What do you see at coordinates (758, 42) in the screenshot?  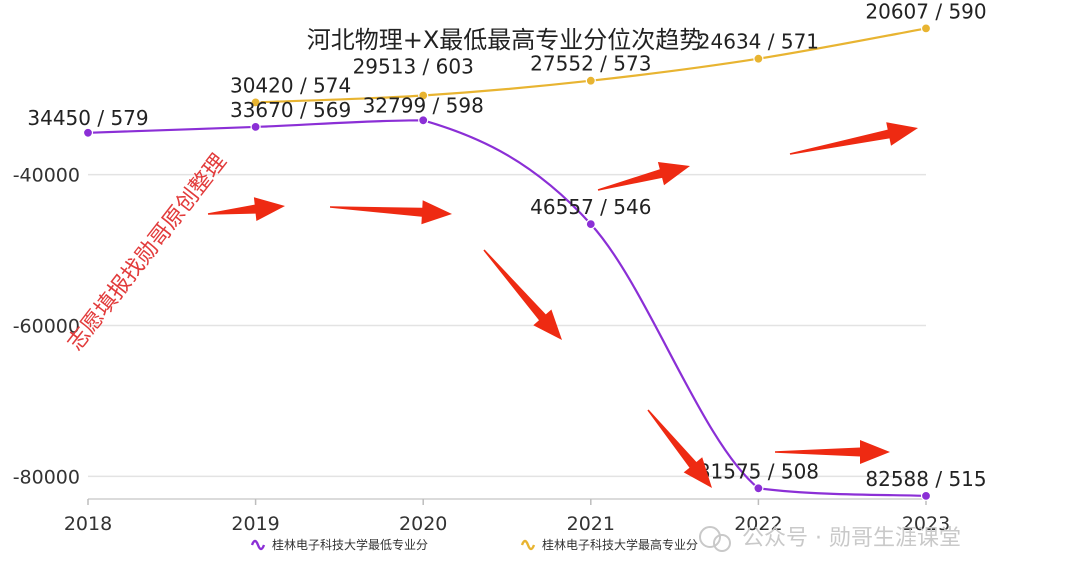 I see `data-label: 24634 / 571` at bounding box center [758, 42].